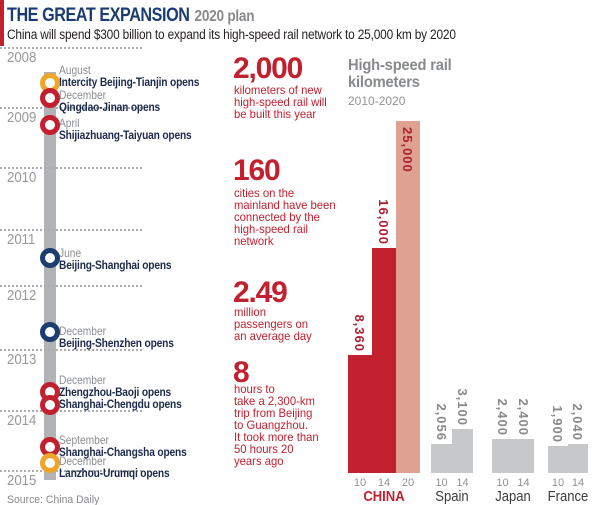 This screenshot has height=505, width=600. Describe the element at coordinates (22, 57) in the screenshot. I see `year-label: 2008` at that location.